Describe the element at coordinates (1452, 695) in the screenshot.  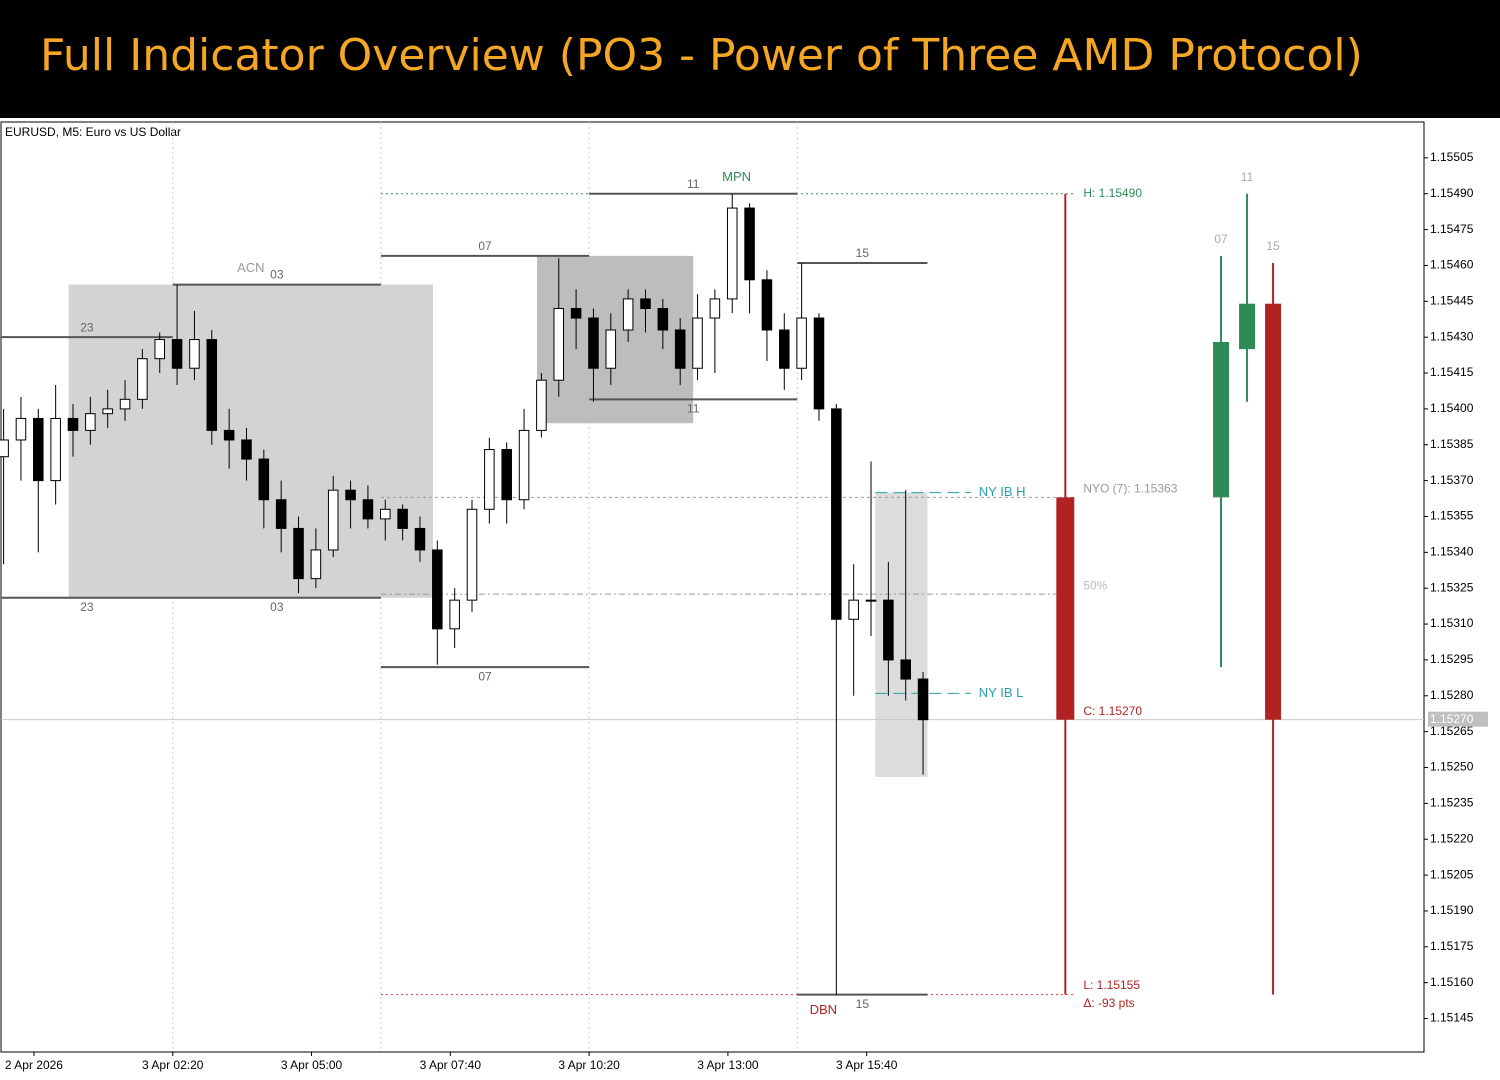
I see `y-tick-label: 1.15280` at that location.